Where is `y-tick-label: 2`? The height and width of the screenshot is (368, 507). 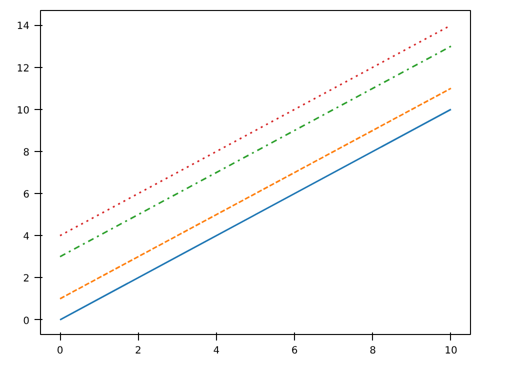
y-tick-label: 2 is located at coordinates (26, 279).